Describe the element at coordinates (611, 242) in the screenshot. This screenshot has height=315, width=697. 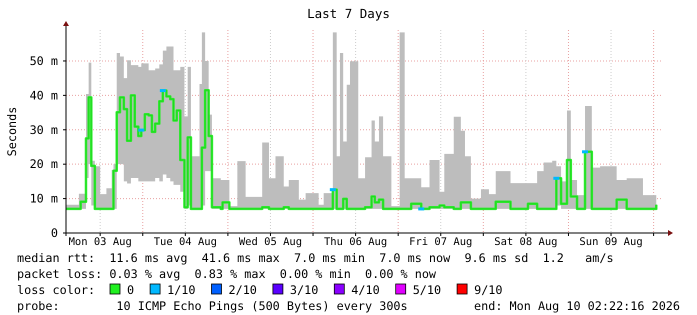
I see `x-tick-label: Sun 09 Aug` at that location.